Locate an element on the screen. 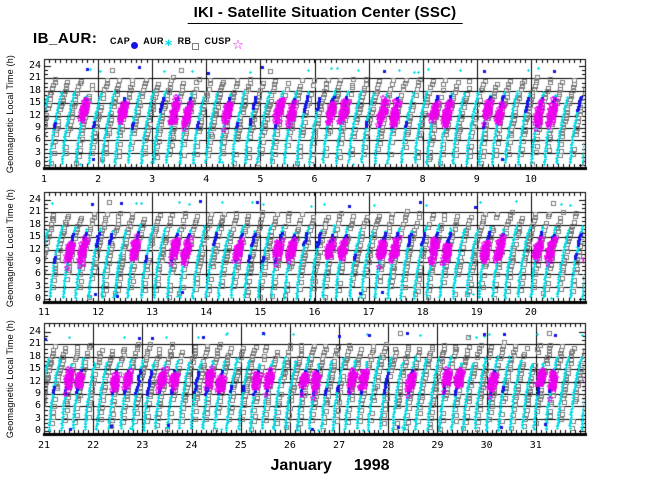 This screenshot has width=650, height=500. x-tick-label: 8 is located at coordinates (422, 179).